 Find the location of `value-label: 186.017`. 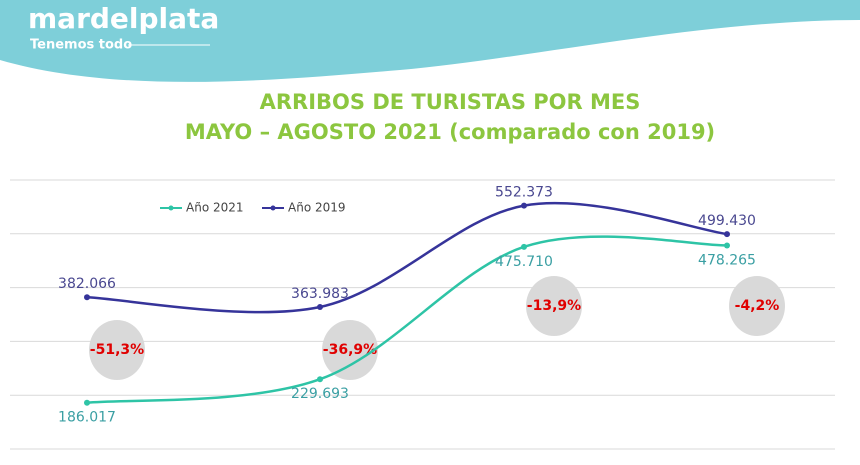

value-label: 186.017 is located at coordinates (87, 418).